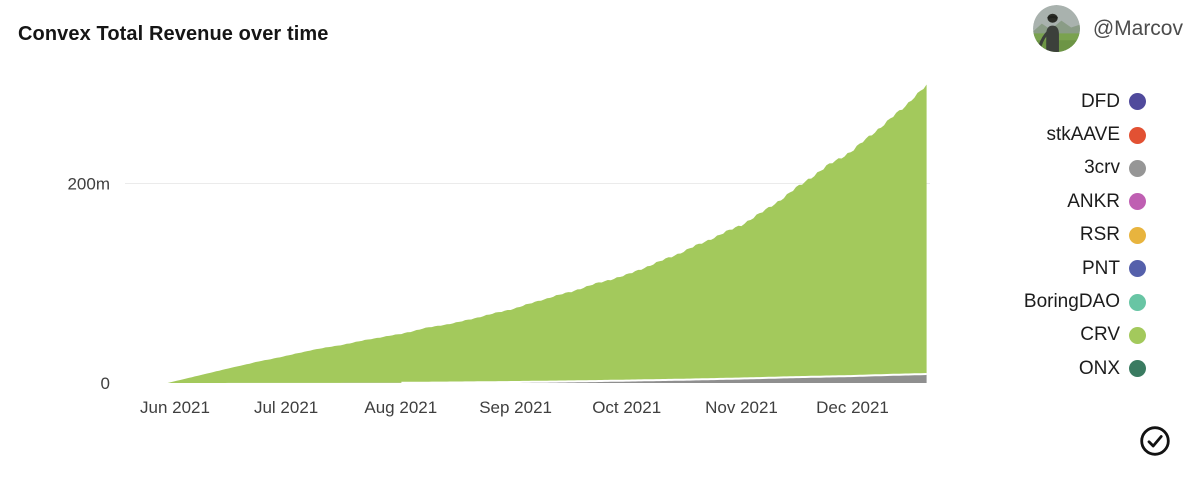  Describe the element at coordinates (1102, 168) in the screenshot. I see `legend-label: 3crv` at that location.